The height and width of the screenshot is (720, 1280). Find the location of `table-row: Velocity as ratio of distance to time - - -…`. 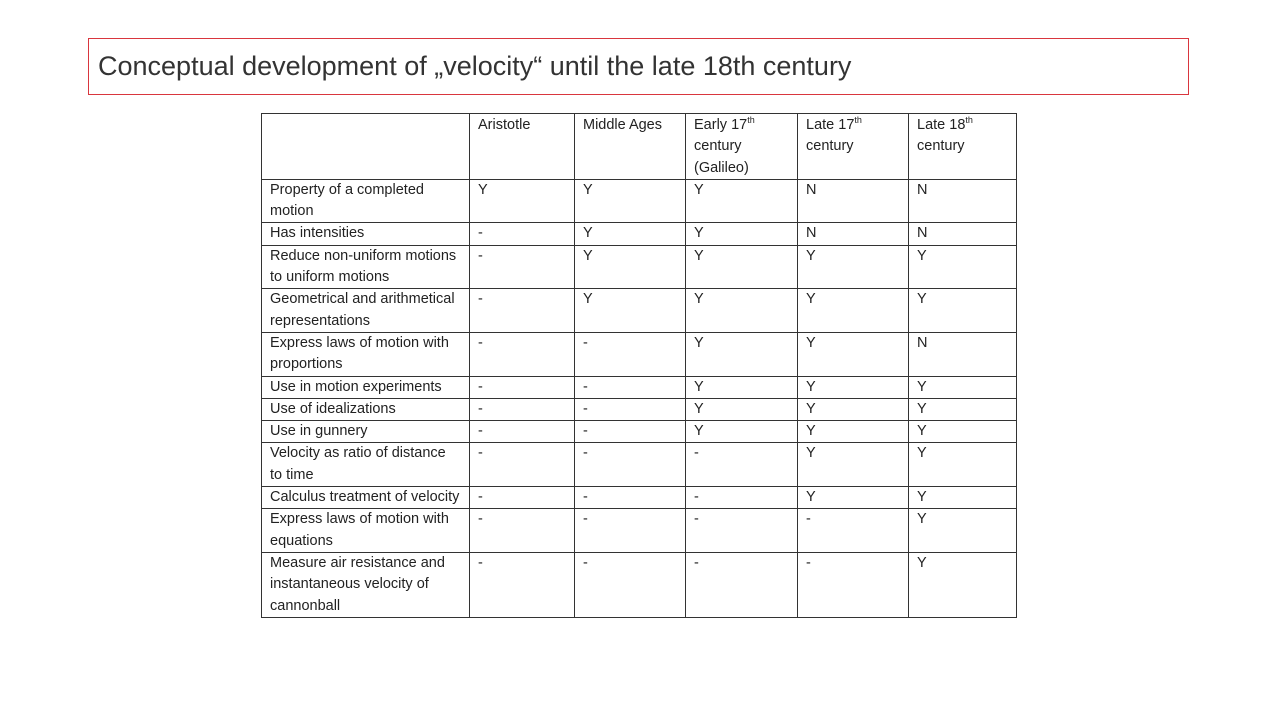

table-row: Velocity as ratio of distance to time - - -… is located at coordinates (639, 465).